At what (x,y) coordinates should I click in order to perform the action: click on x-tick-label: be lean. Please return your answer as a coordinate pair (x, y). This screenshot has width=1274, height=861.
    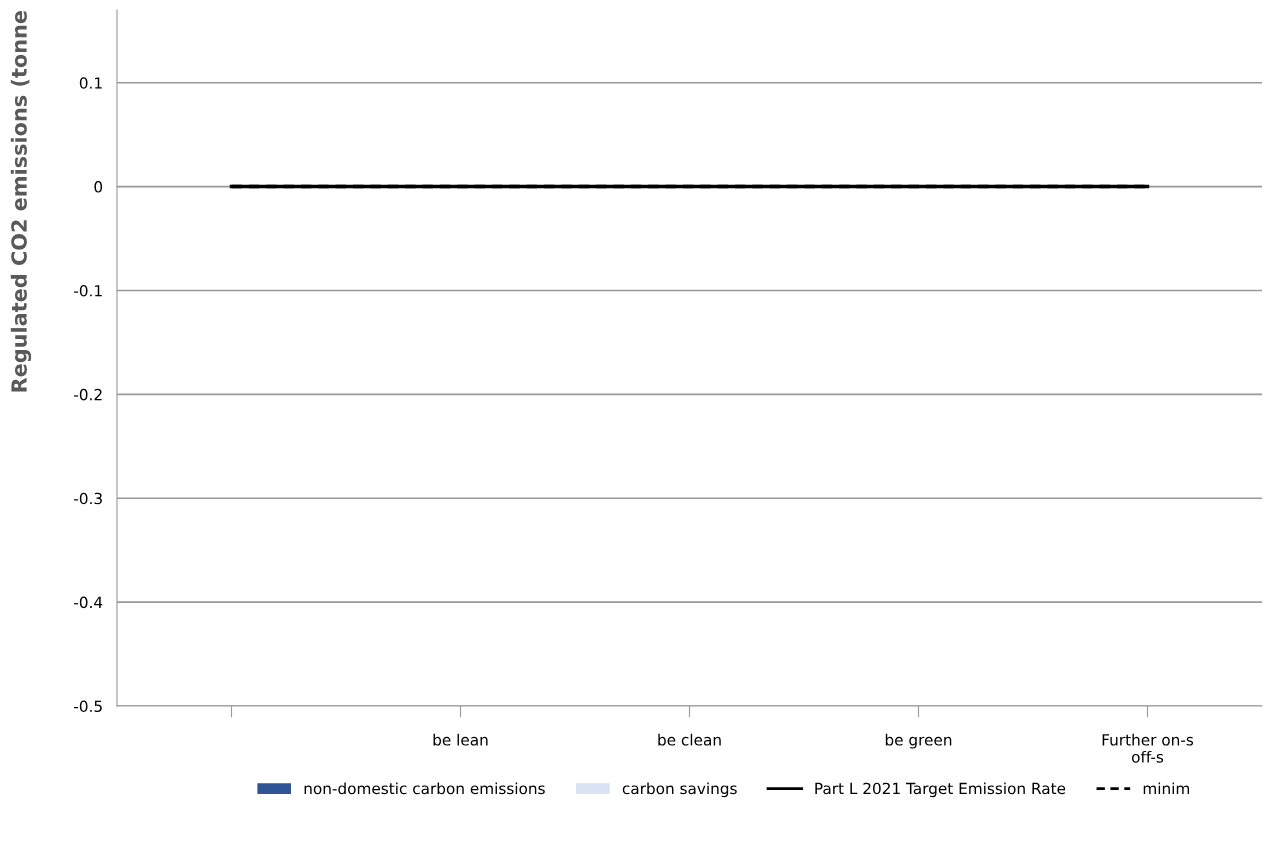
    Looking at the image, I should click on (460, 739).